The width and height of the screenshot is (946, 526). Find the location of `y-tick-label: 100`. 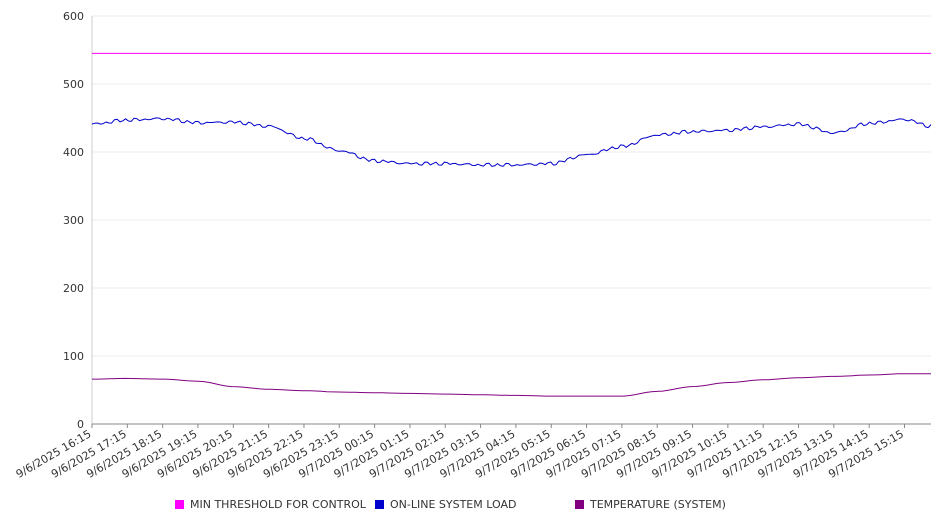

y-tick-label: 100 is located at coordinates (73, 356).